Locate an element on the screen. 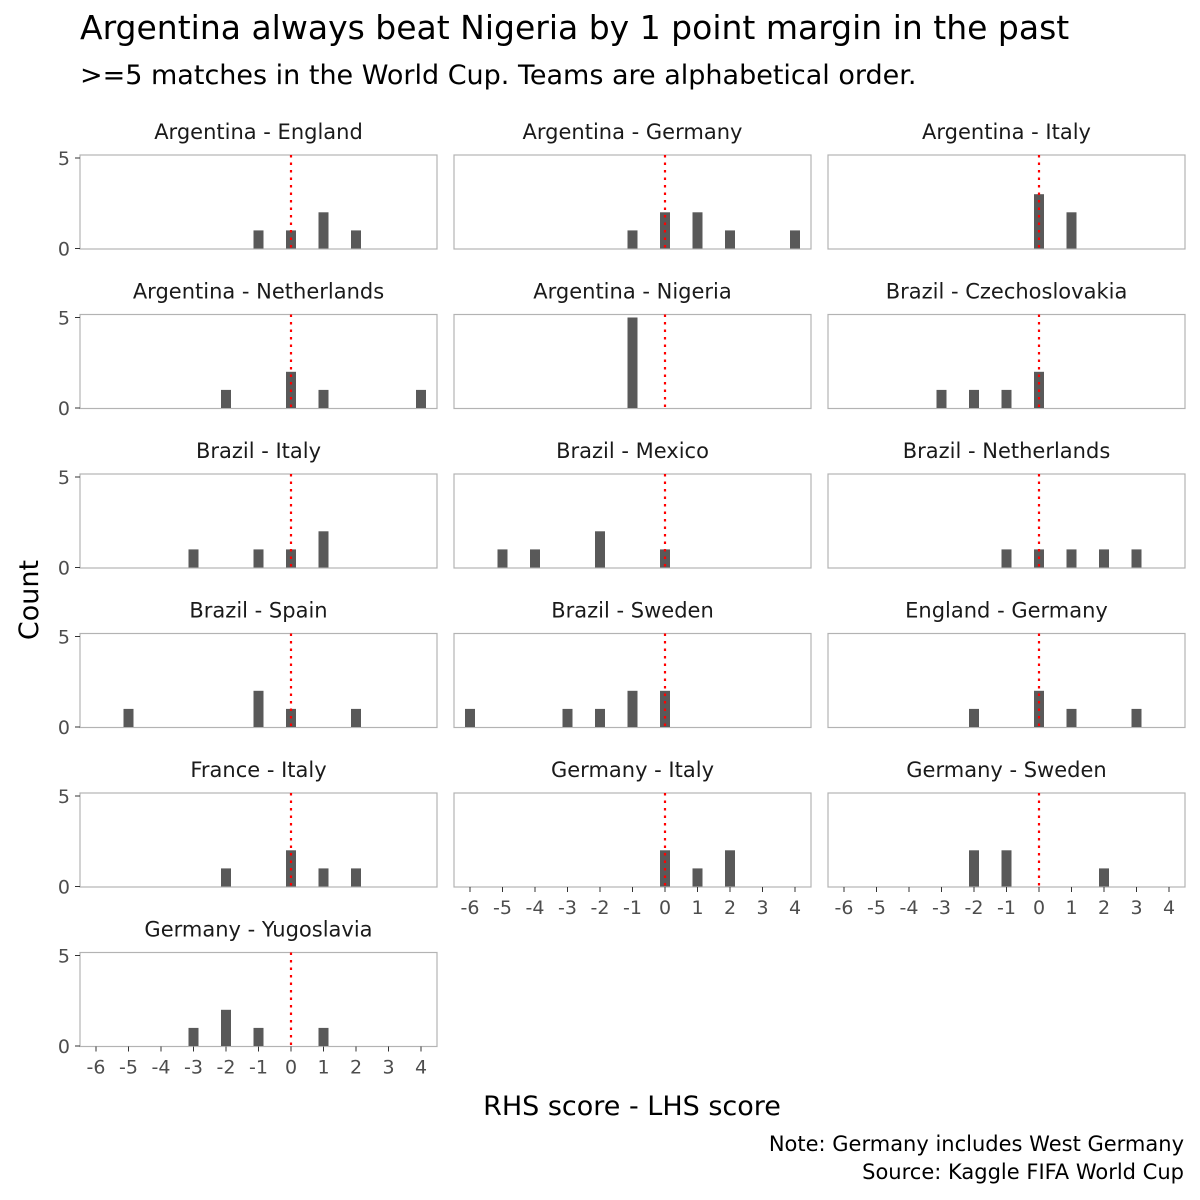  panel-title: Brazil - Italy is located at coordinates (258, 451).